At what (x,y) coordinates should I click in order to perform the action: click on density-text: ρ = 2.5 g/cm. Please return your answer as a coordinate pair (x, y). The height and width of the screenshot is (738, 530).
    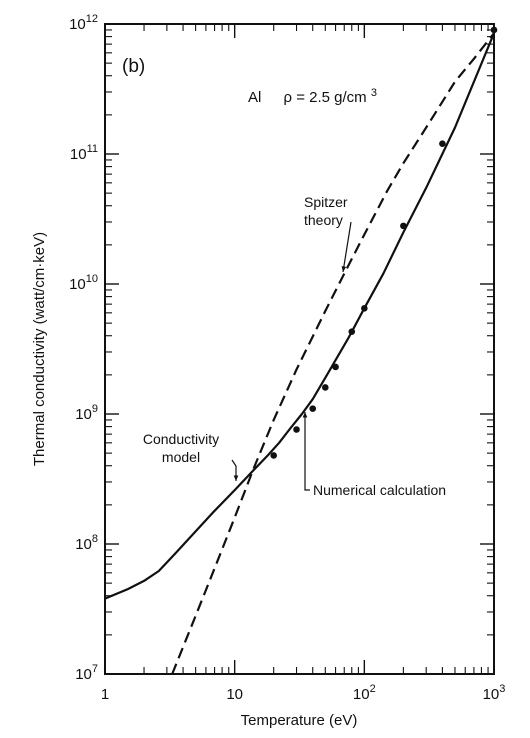
    Looking at the image, I should click on (325, 97).